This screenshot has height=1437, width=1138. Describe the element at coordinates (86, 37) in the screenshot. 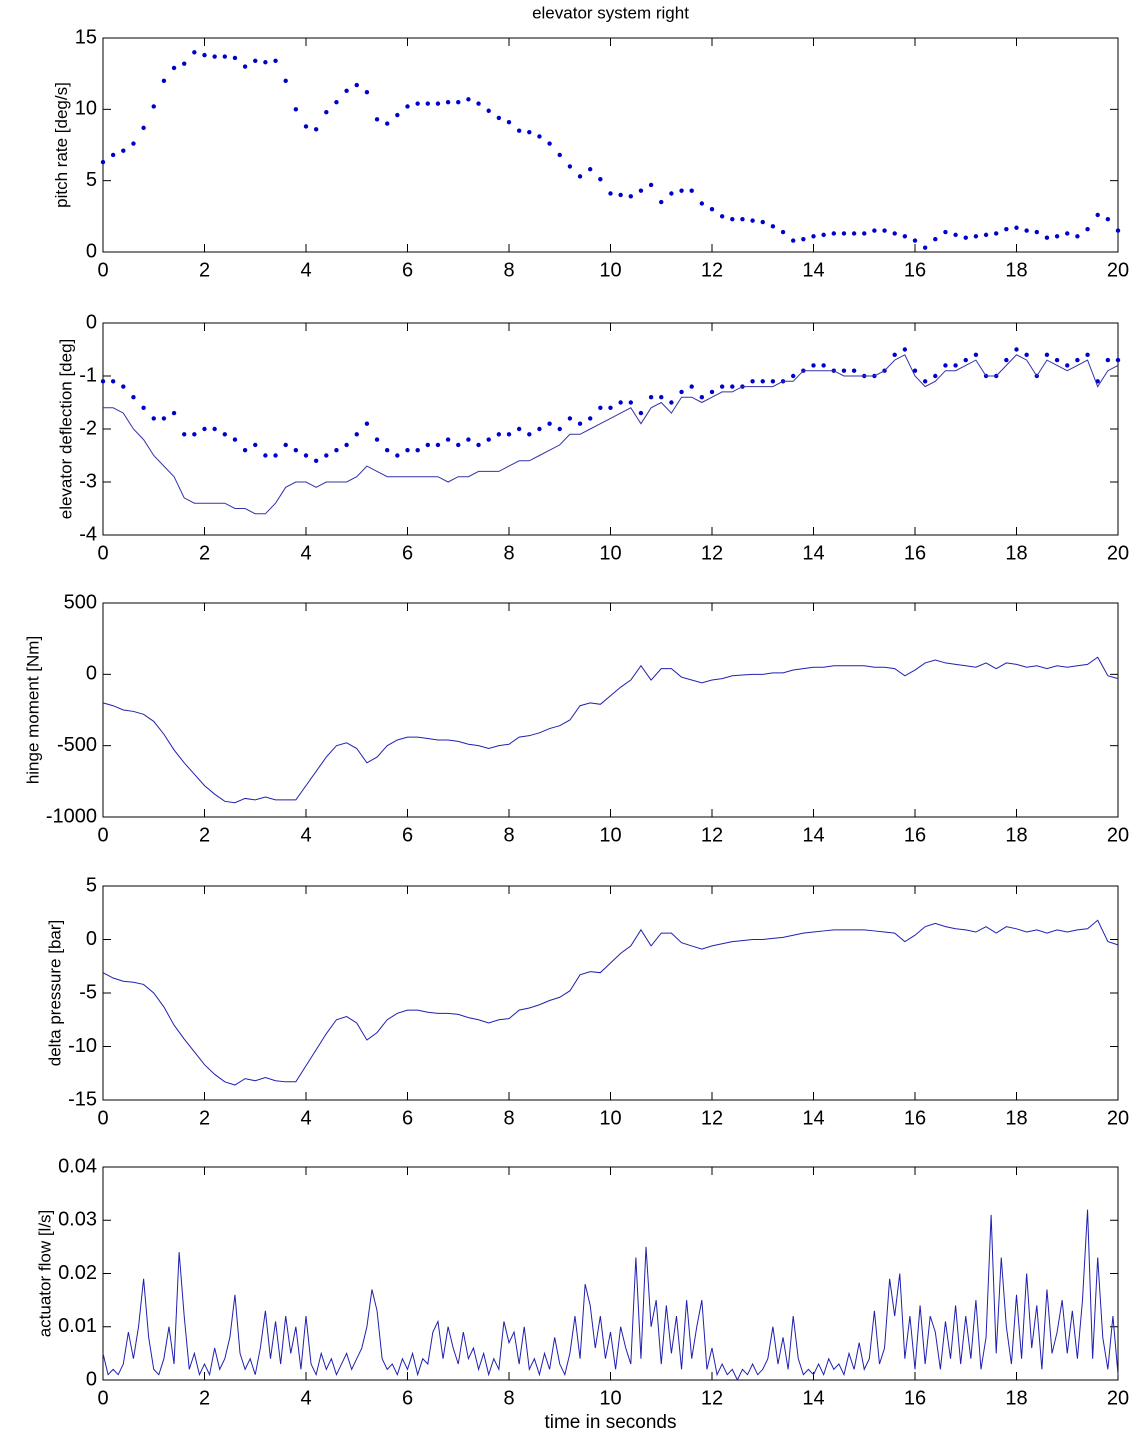

I see `y-tick-label: 15` at that location.